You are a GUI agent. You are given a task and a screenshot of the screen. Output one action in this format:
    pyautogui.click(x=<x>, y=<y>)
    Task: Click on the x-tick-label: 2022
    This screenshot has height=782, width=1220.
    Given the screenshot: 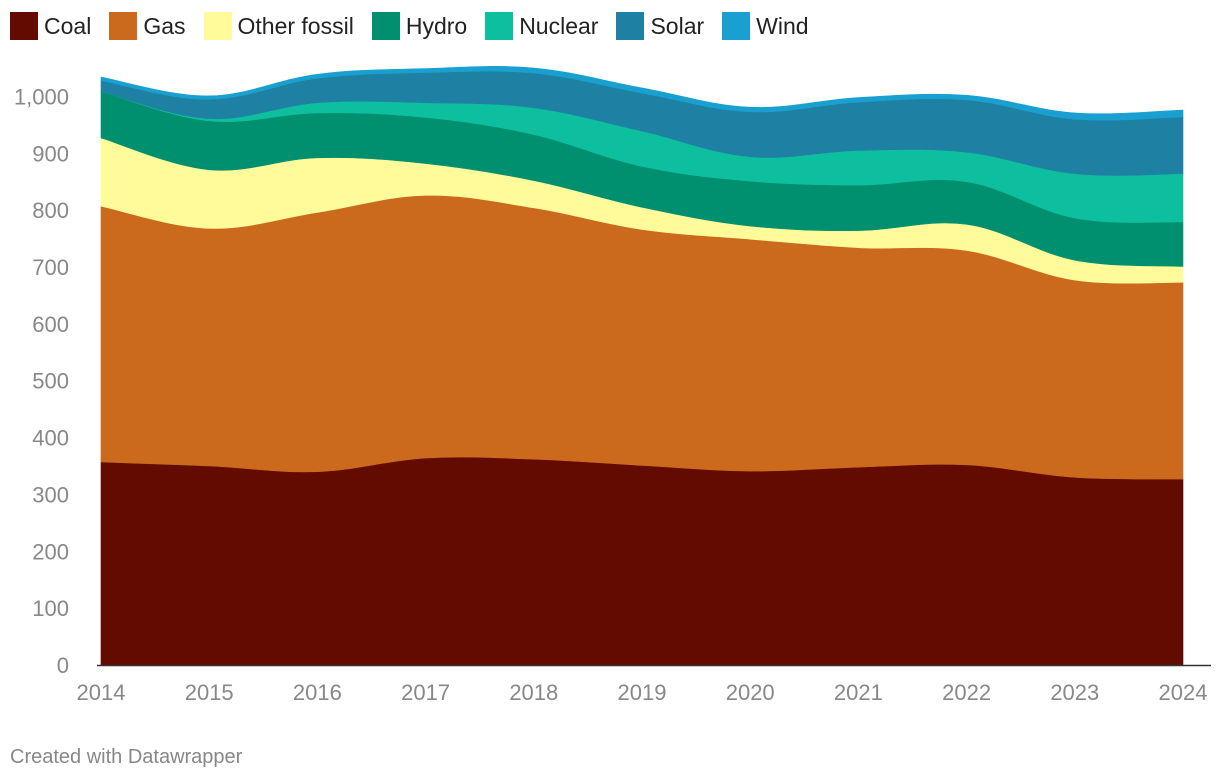 What is the action you would take?
    pyautogui.click(x=966, y=692)
    